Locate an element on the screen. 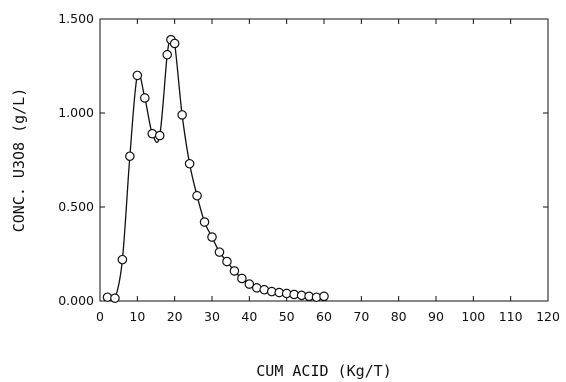 The image size is (566, 382). x-tick-label: 120 is located at coordinates (548, 316).